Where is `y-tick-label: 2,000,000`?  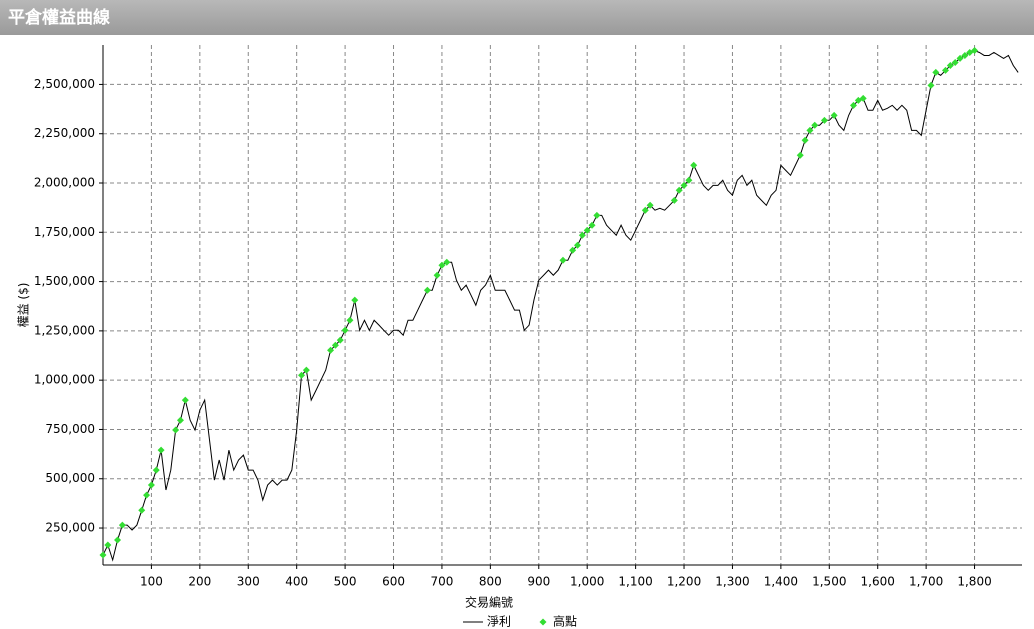 y-tick-label: 2,000,000 is located at coordinates (64, 183).